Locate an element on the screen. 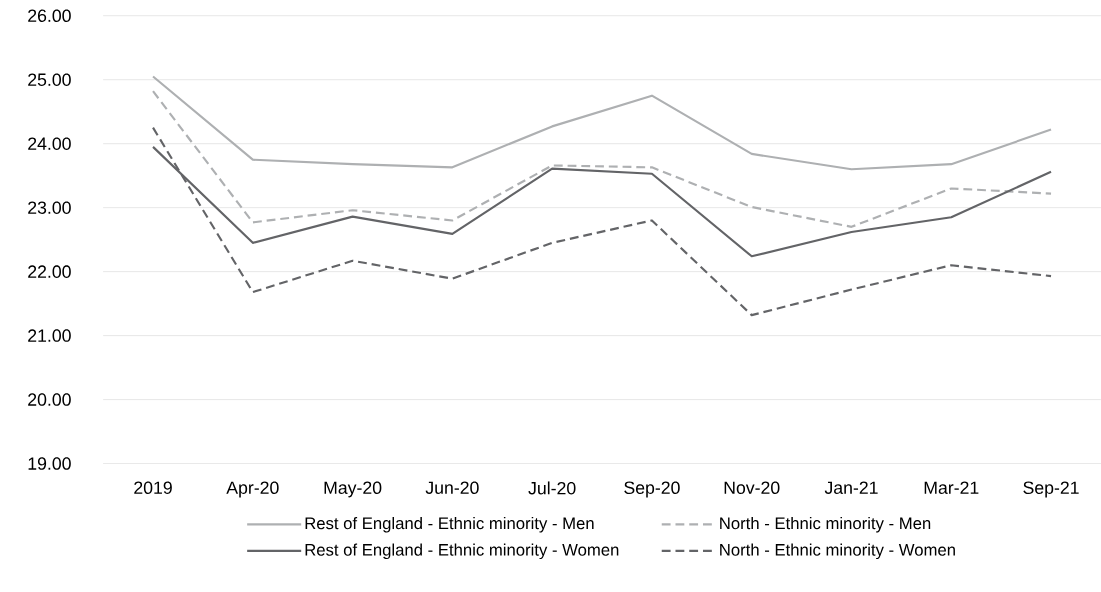  x-tick-label: Mar-21 is located at coordinates (951, 487).